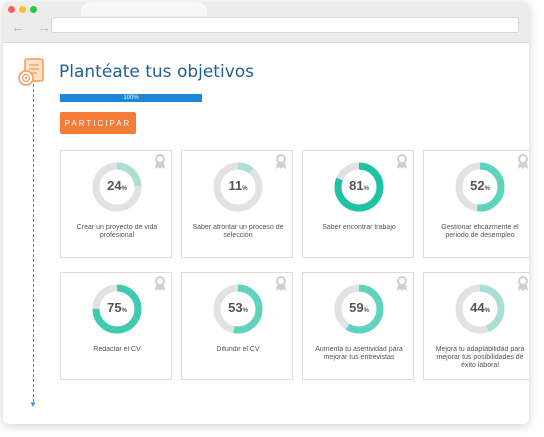  What do you see at coordinates (33, 27) in the screenshot?
I see `back-forward-icon: ← →` at bounding box center [33, 27].